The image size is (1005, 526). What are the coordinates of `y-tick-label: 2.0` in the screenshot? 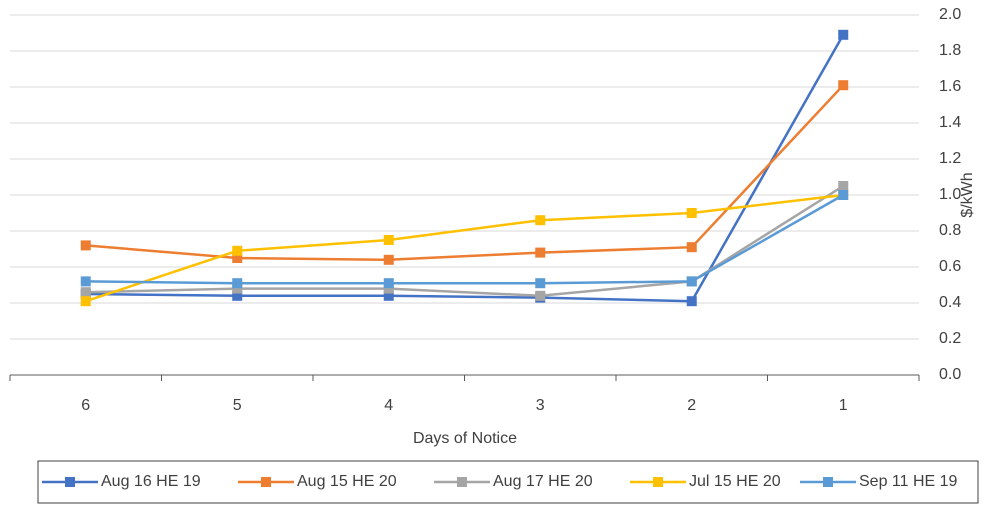 It's located at (950, 14).